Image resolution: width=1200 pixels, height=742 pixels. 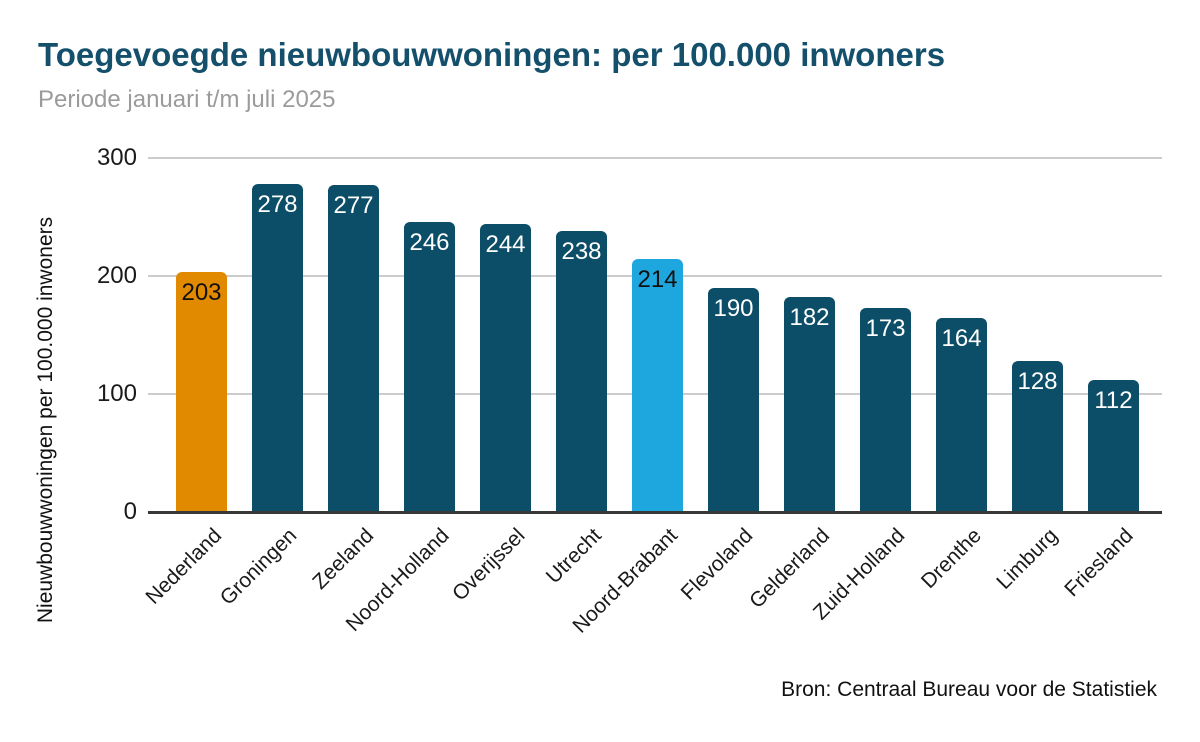 I want to click on bar-value-label: 190, so click(x=733, y=308).